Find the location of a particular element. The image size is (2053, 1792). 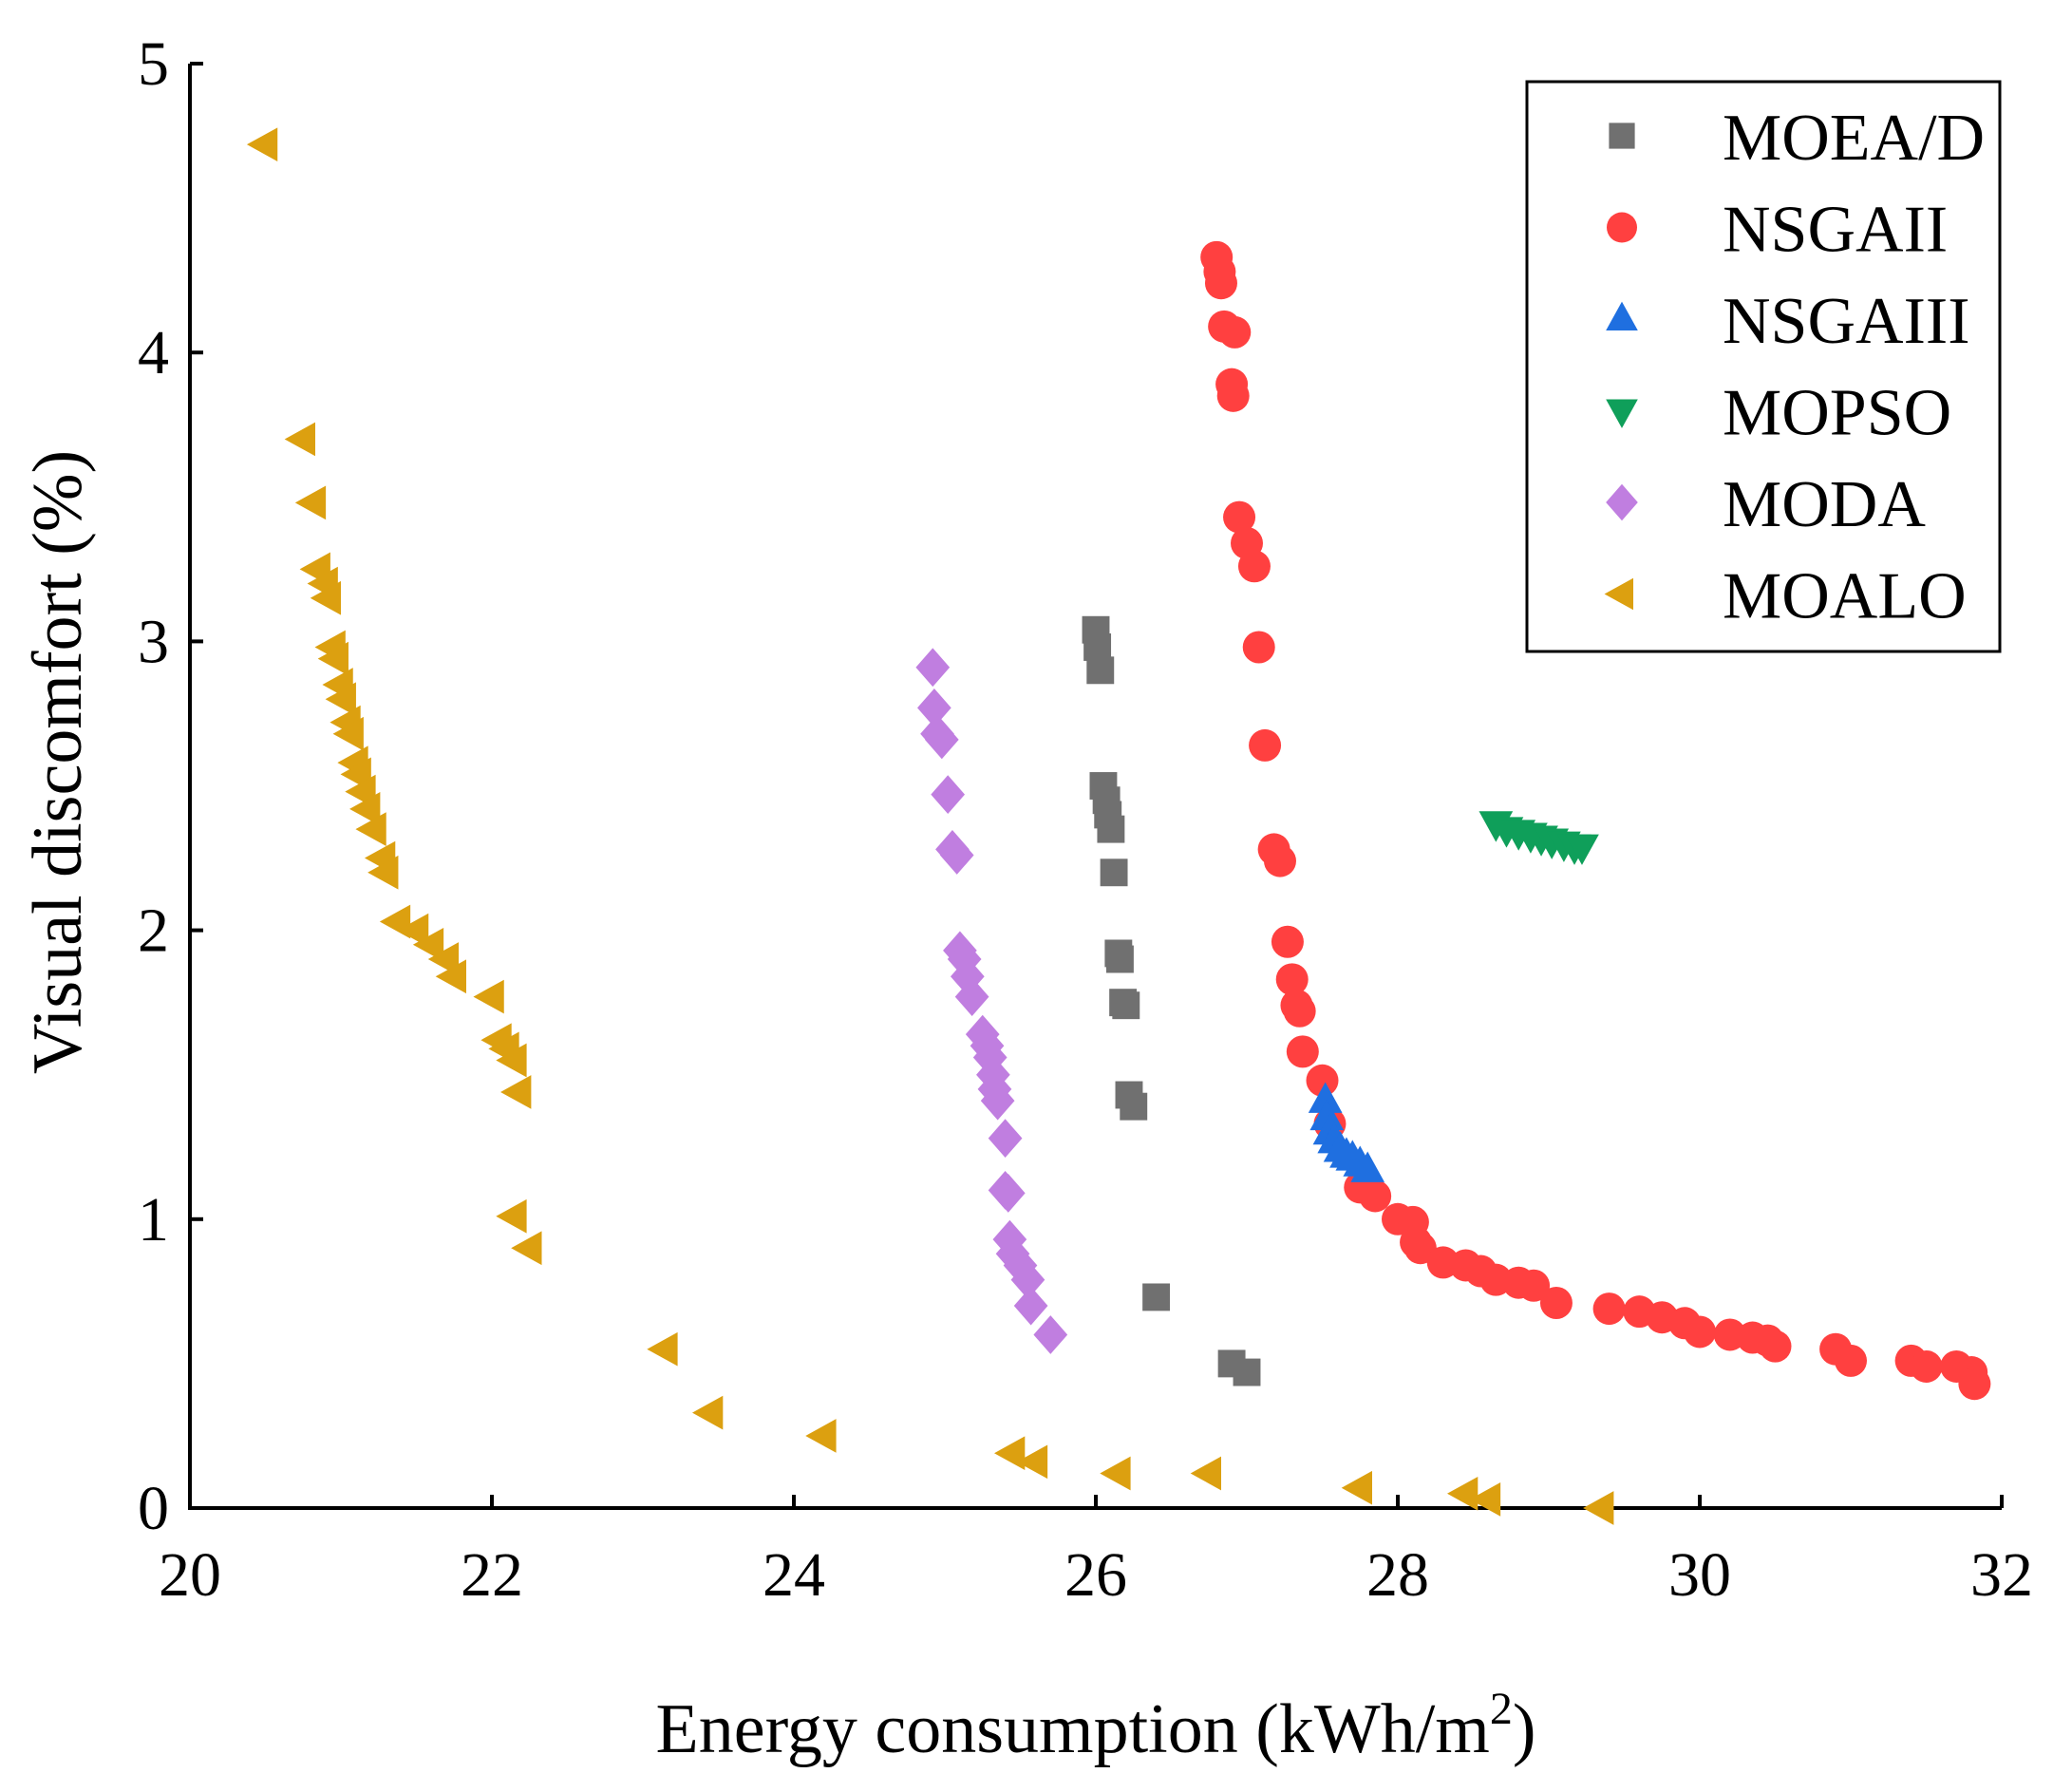

y-axis-label: Visual discomfort (%) is located at coordinates (58, 762).